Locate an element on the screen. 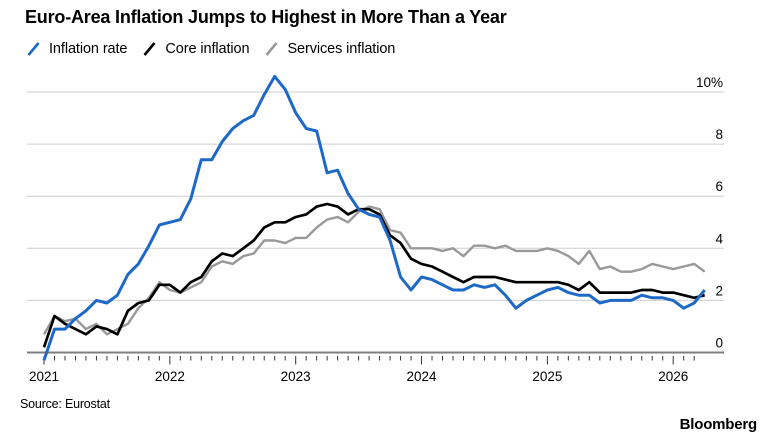  y-axis-label: 2 is located at coordinates (719, 290).